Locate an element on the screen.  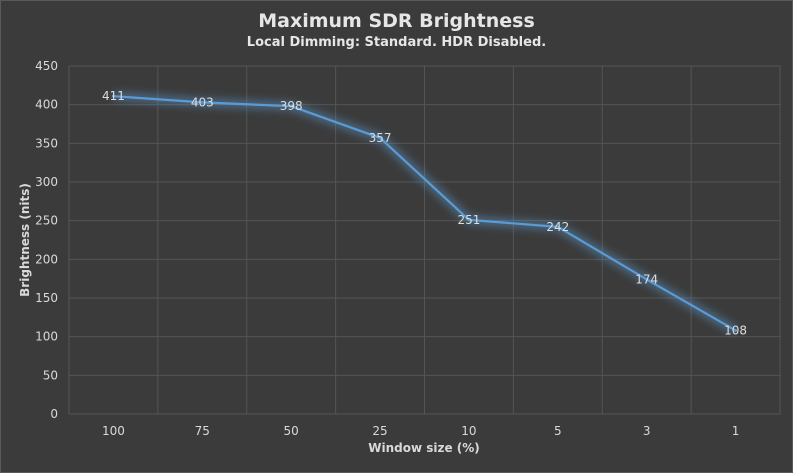
y-tick-label: 300 is located at coordinates (46, 182).